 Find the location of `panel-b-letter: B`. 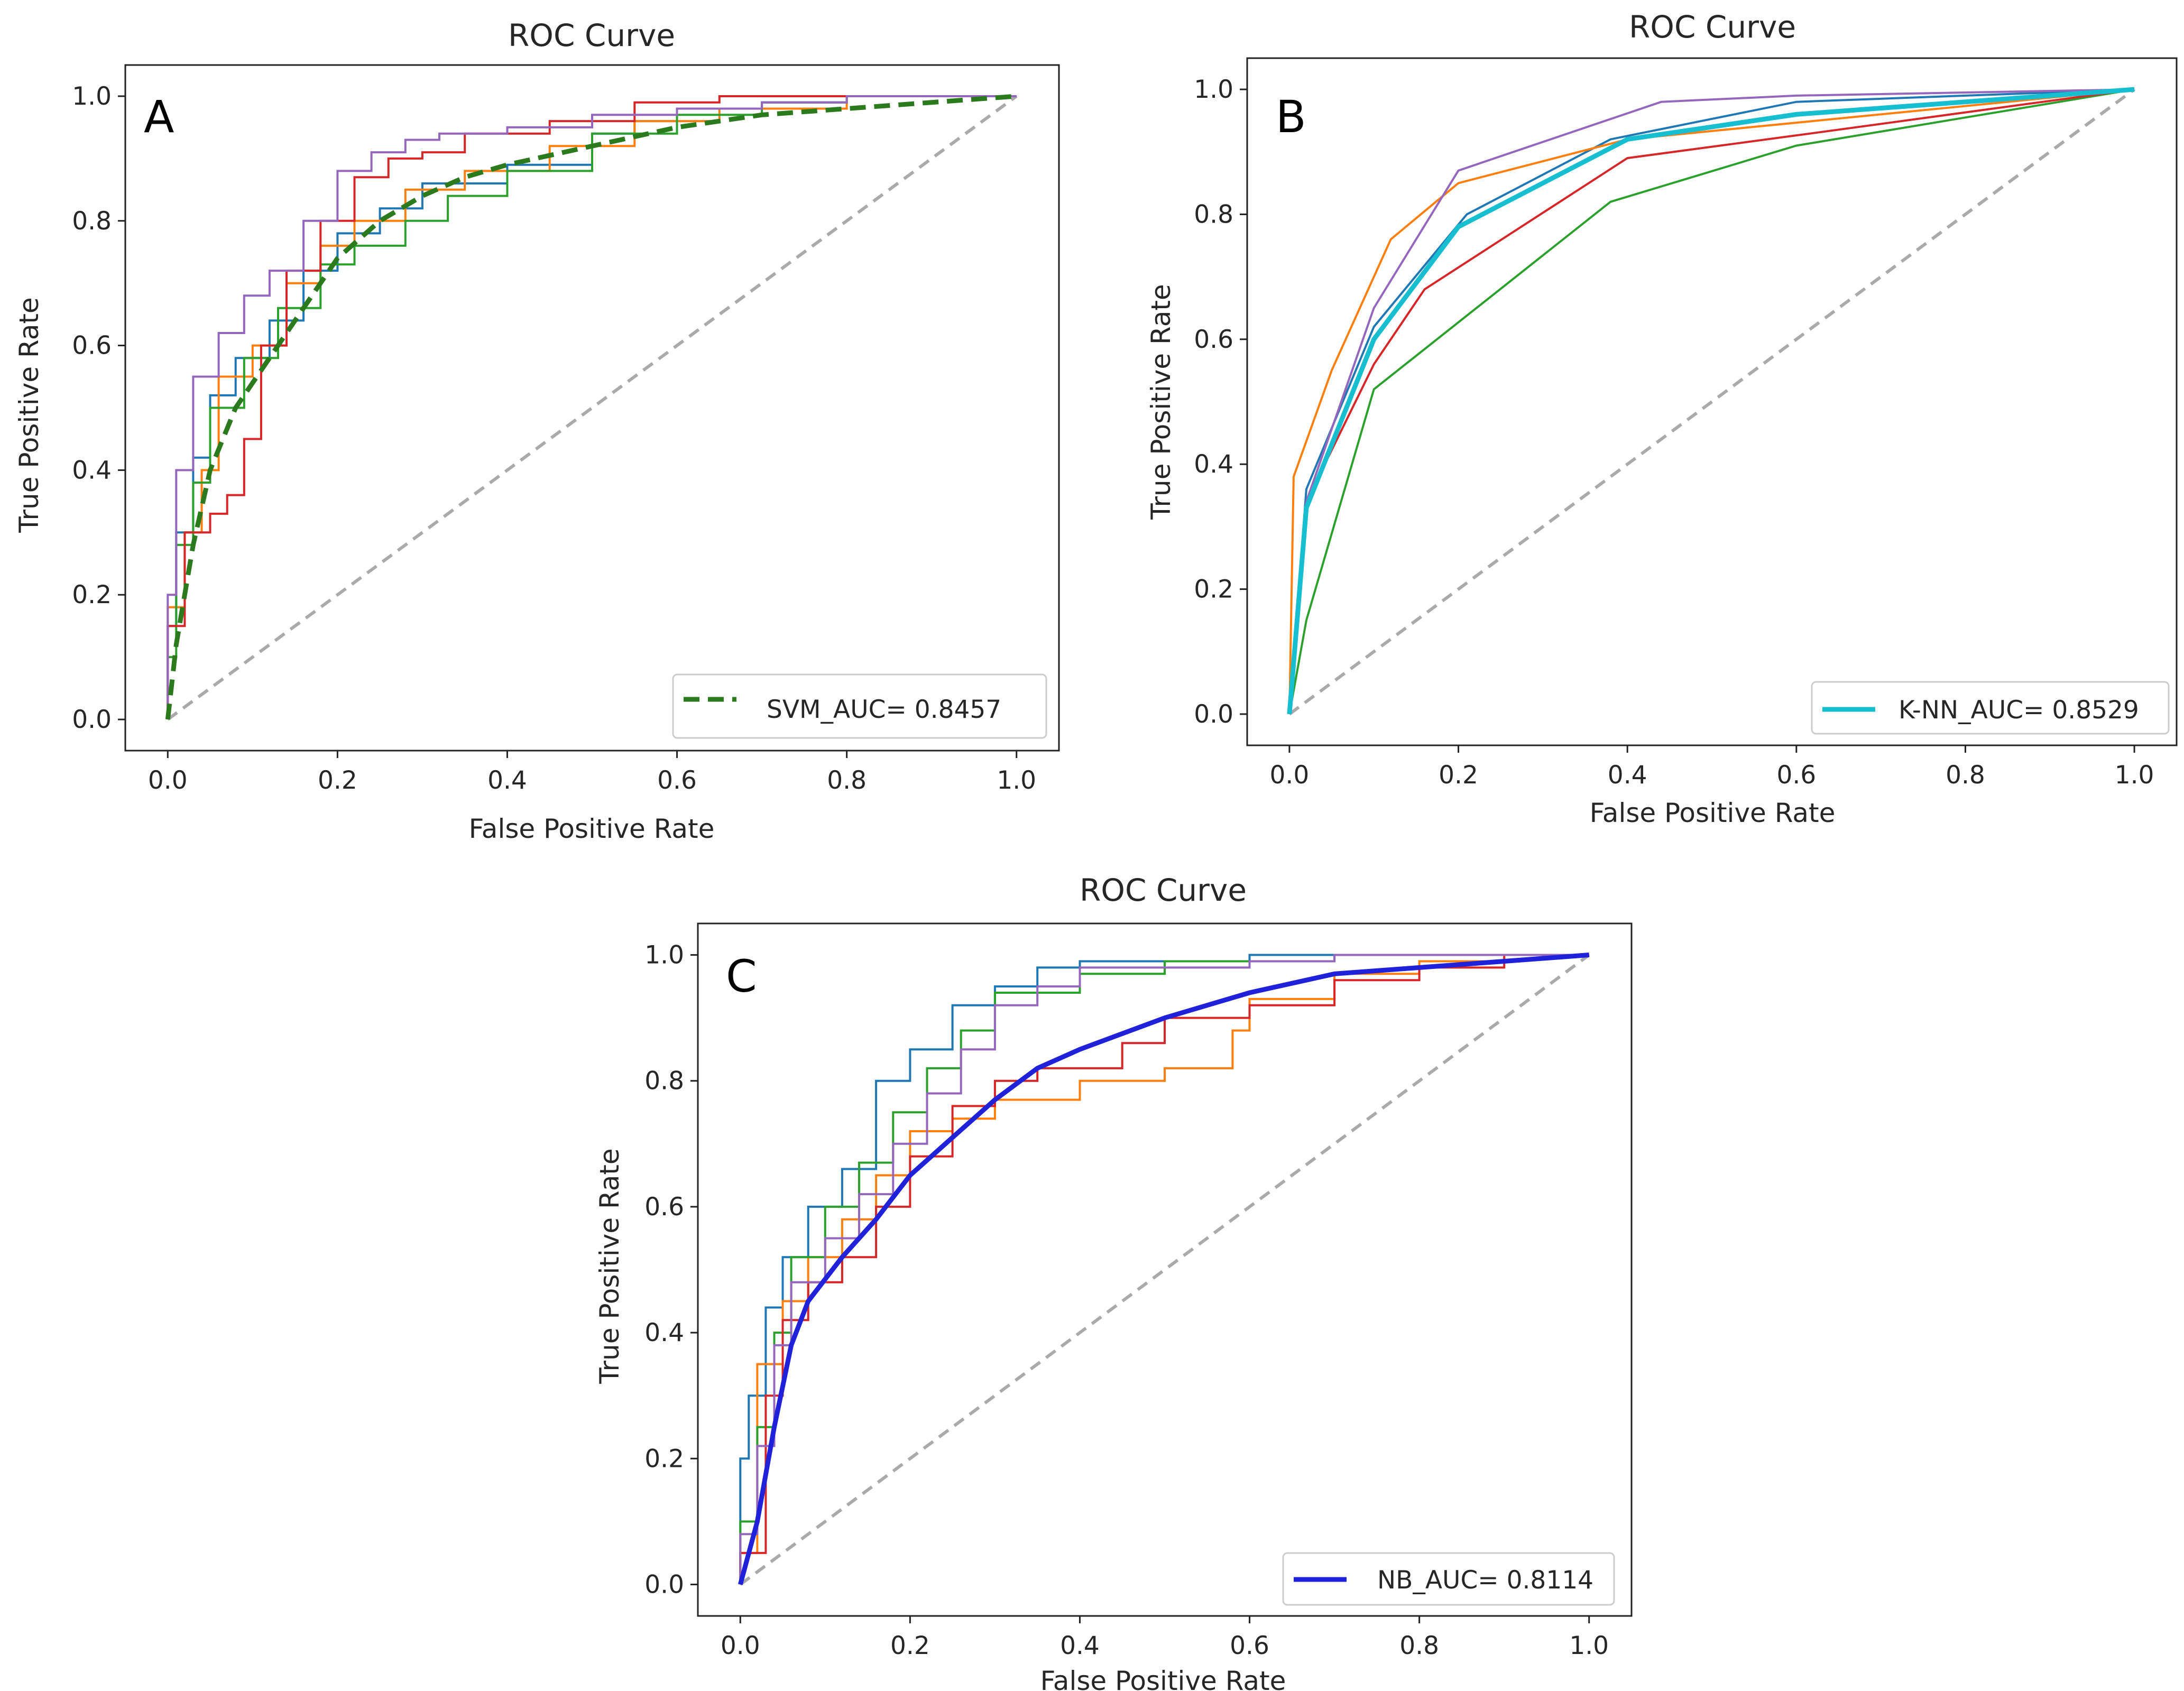

panel-b-letter: B is located at coordinates (1291, 117).